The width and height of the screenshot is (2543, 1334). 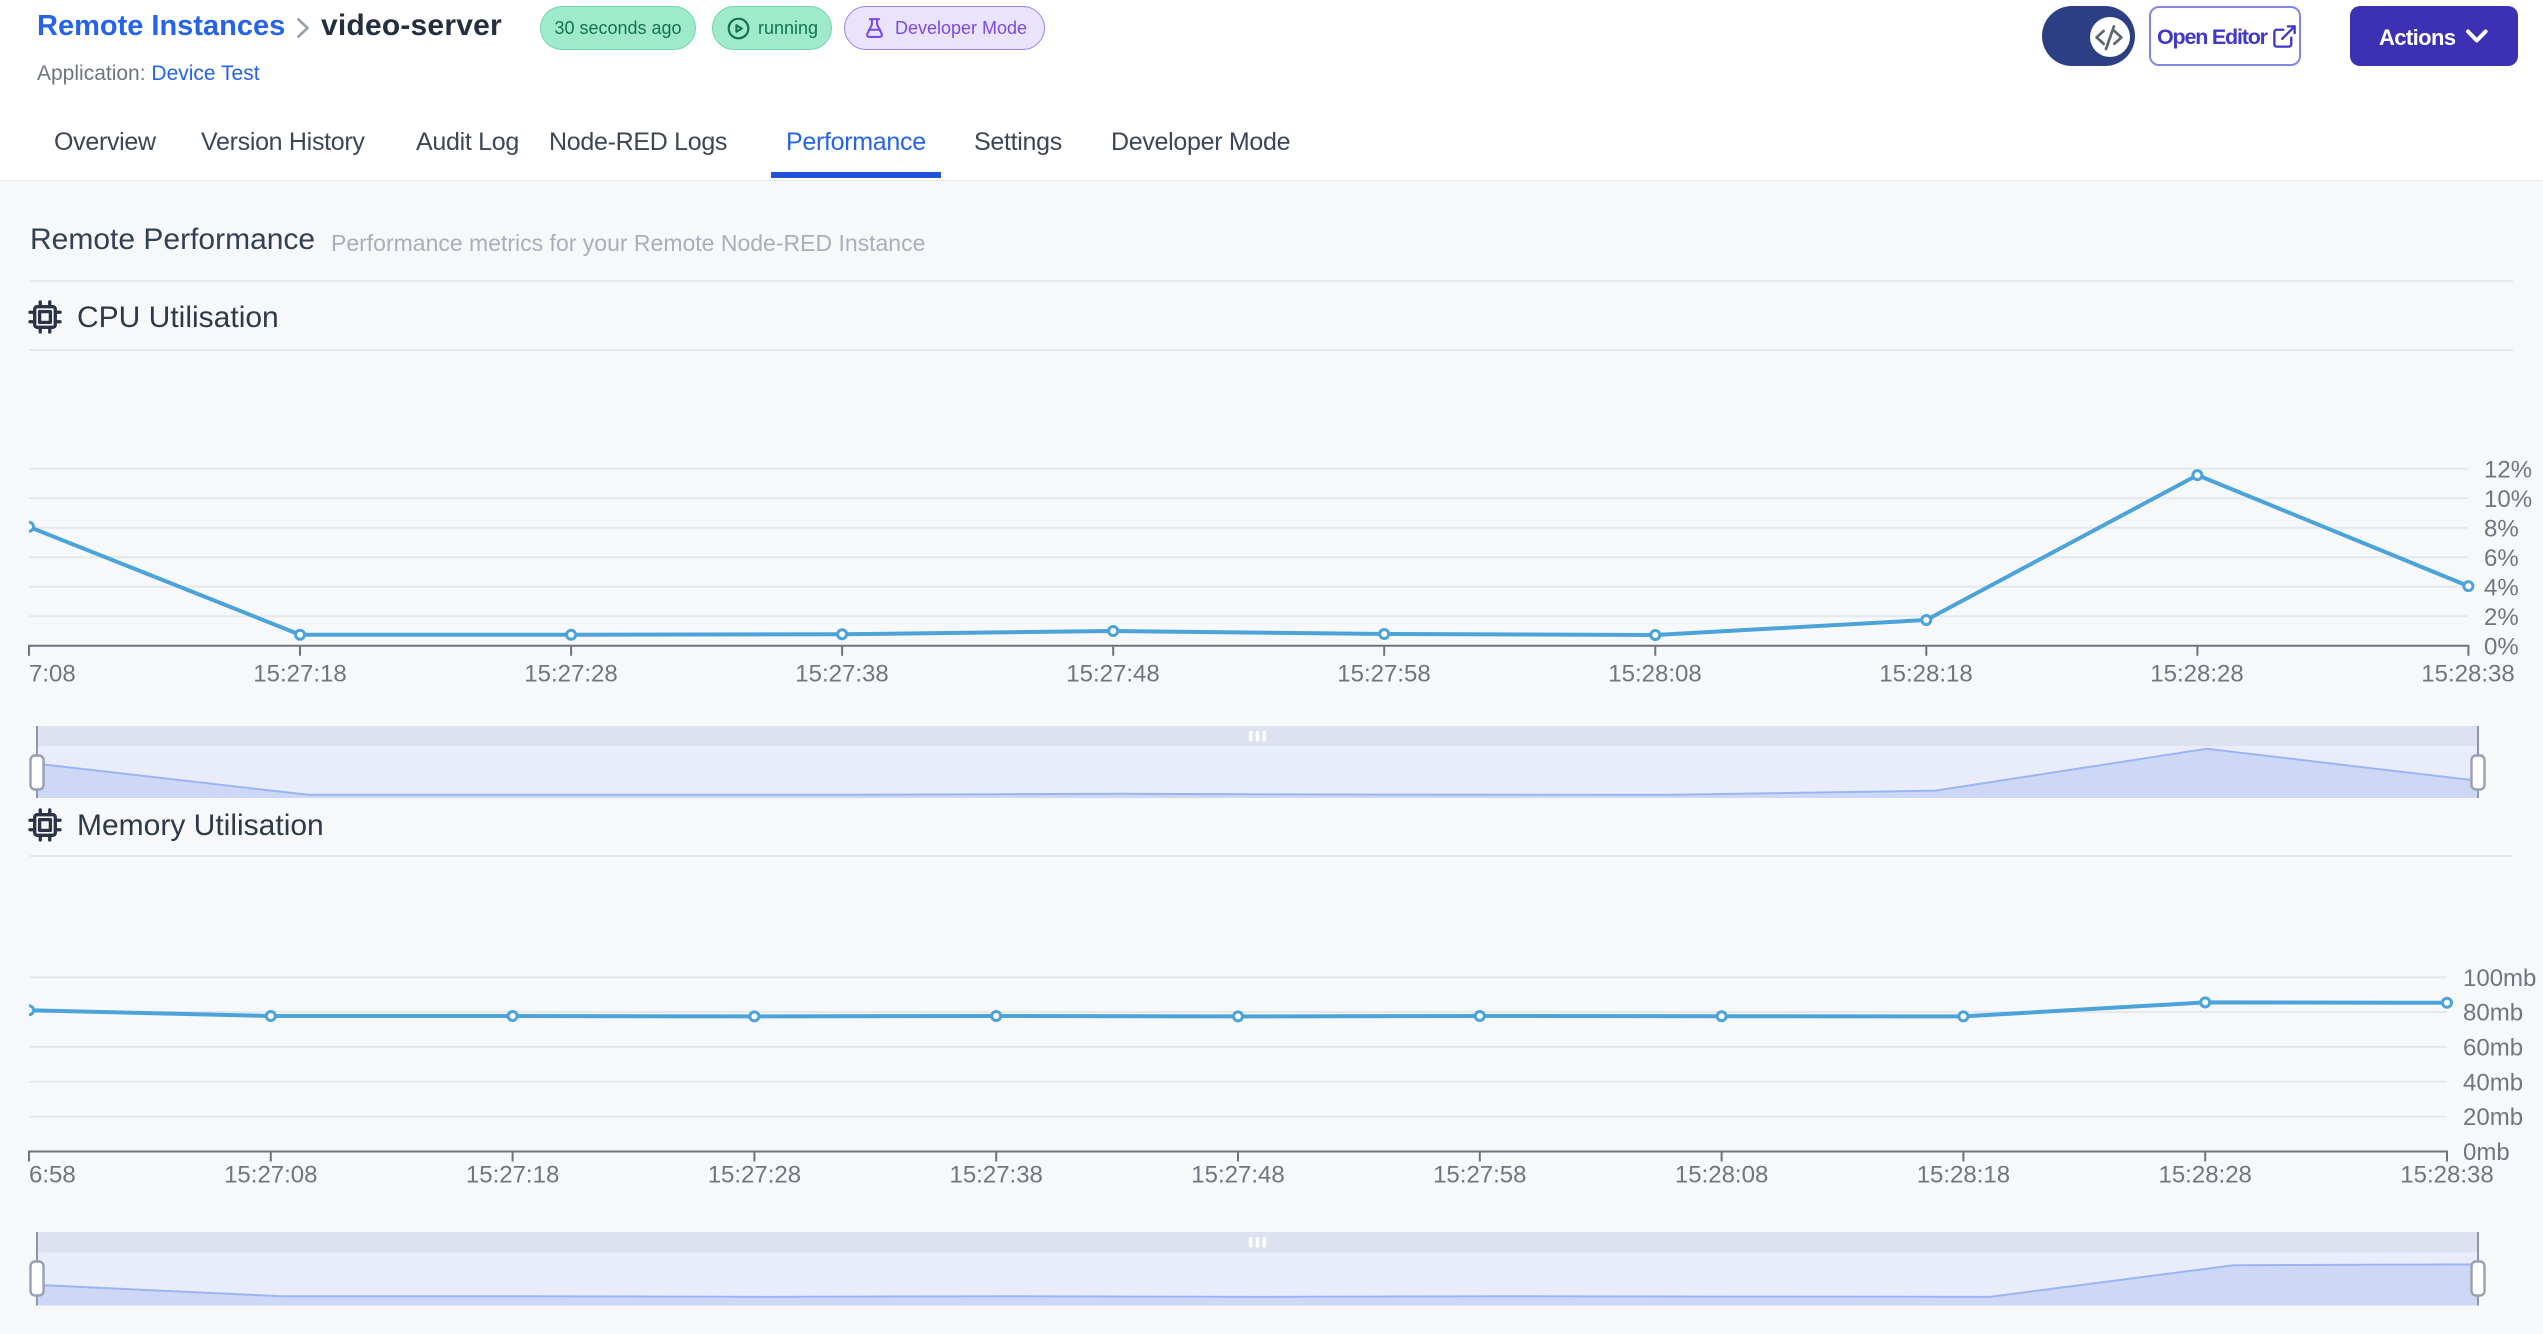 I want to click on svg-text: 8%, so click(x=2501, y=528).